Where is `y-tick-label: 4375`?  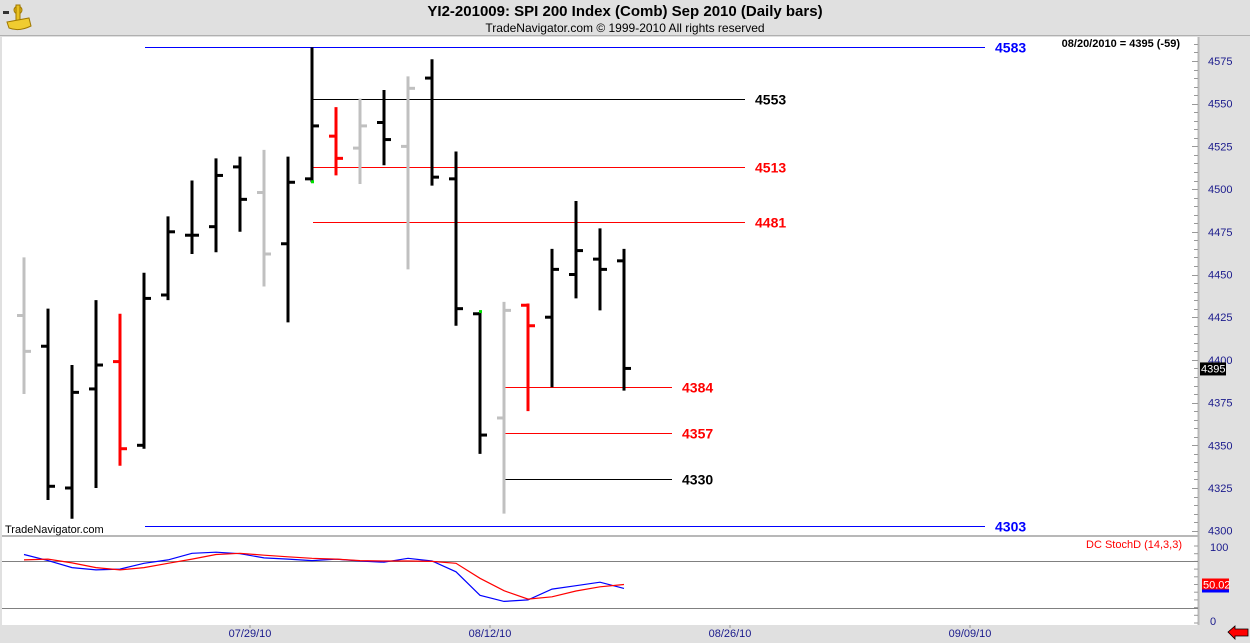 y-tick-label: 4375 is located at coordinates (1220, 404).